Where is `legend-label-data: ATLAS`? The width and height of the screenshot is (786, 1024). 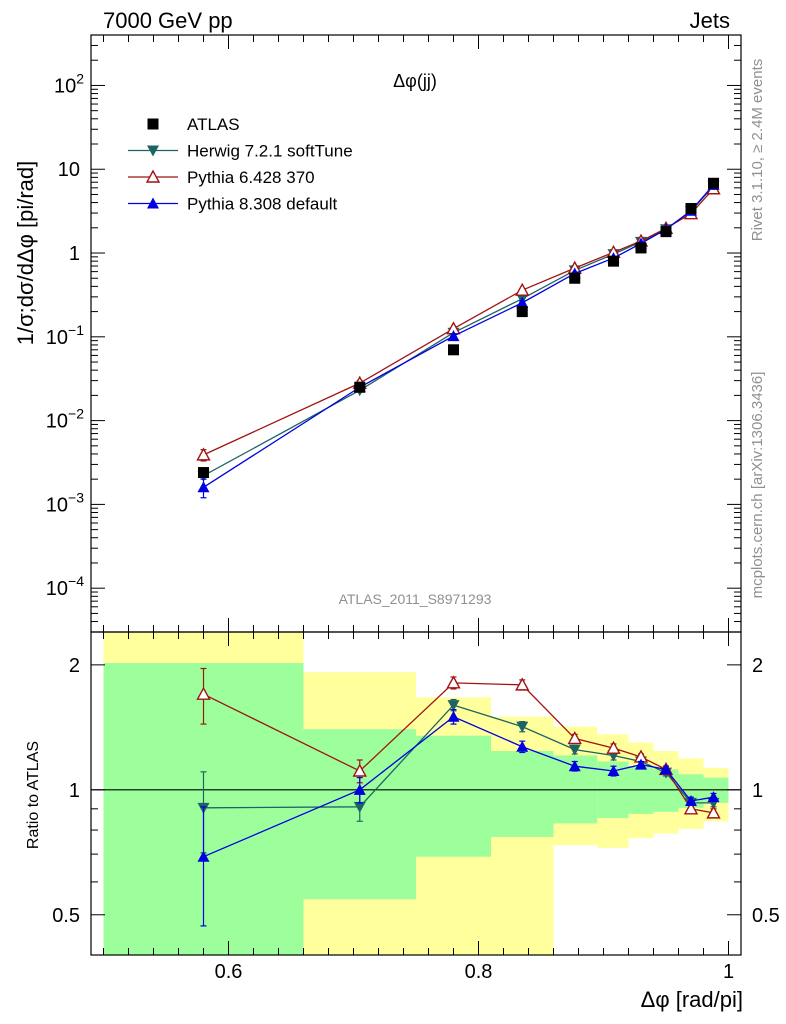 legend-label-data: ATLAS is located at coordinates (213, 124).